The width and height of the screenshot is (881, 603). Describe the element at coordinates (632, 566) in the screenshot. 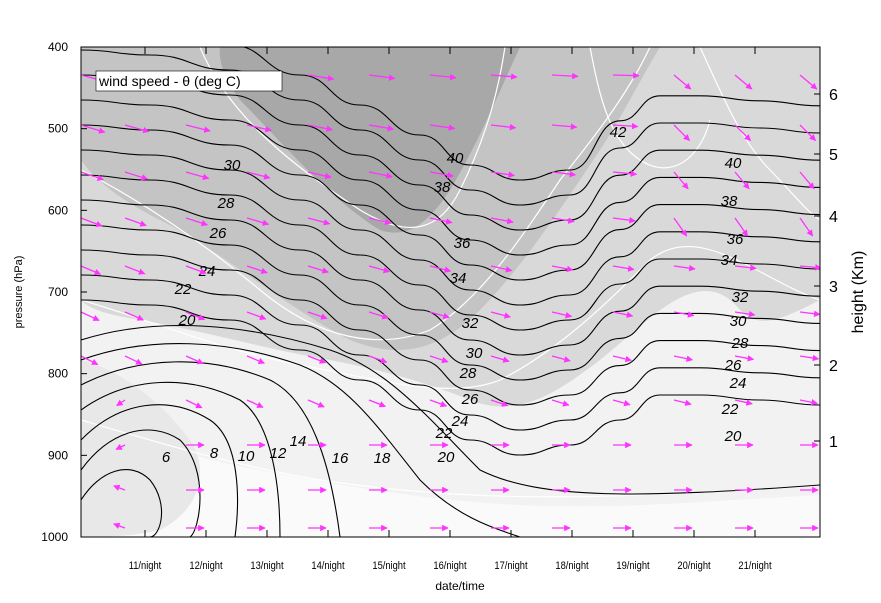

I see `x-tick-label: 19/night` at that location.